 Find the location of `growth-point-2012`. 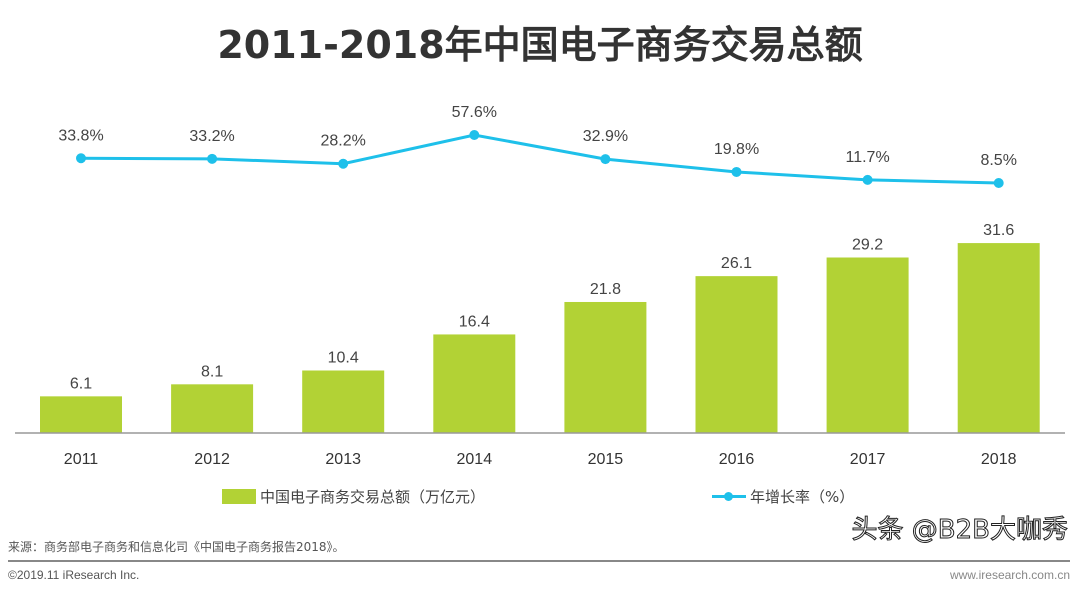

growth-point-2012 is located at coordinates (212, 158).